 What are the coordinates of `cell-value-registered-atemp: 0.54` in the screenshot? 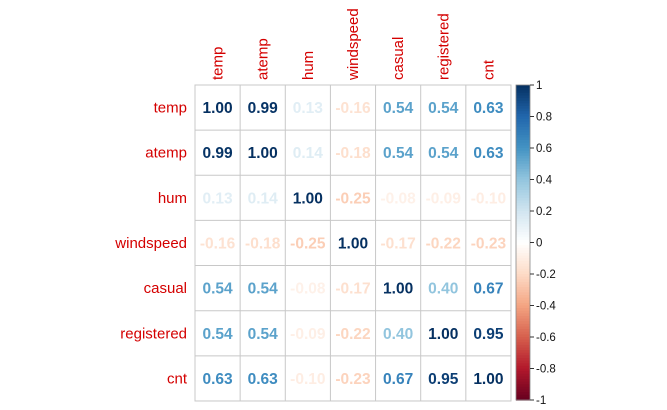 It's located at (263, 334).